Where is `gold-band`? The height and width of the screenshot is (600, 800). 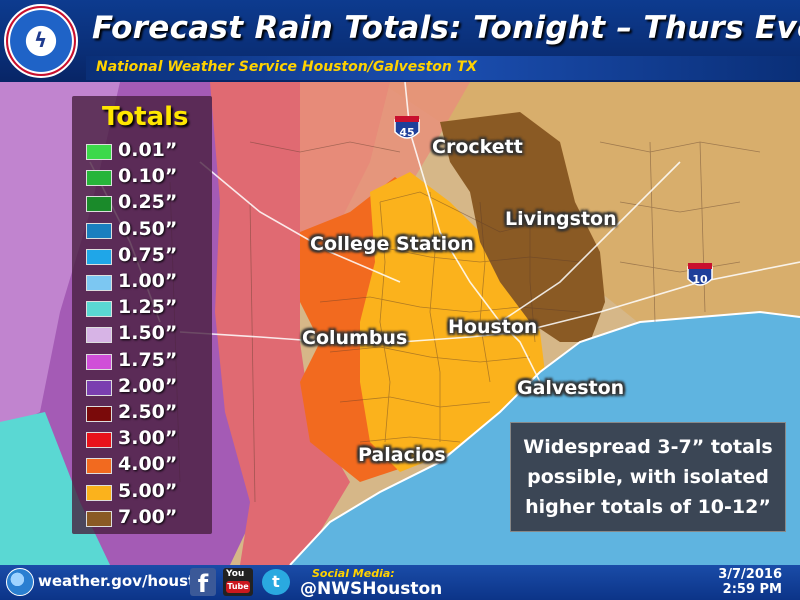 gold-band is located at coordinates (452, 322).